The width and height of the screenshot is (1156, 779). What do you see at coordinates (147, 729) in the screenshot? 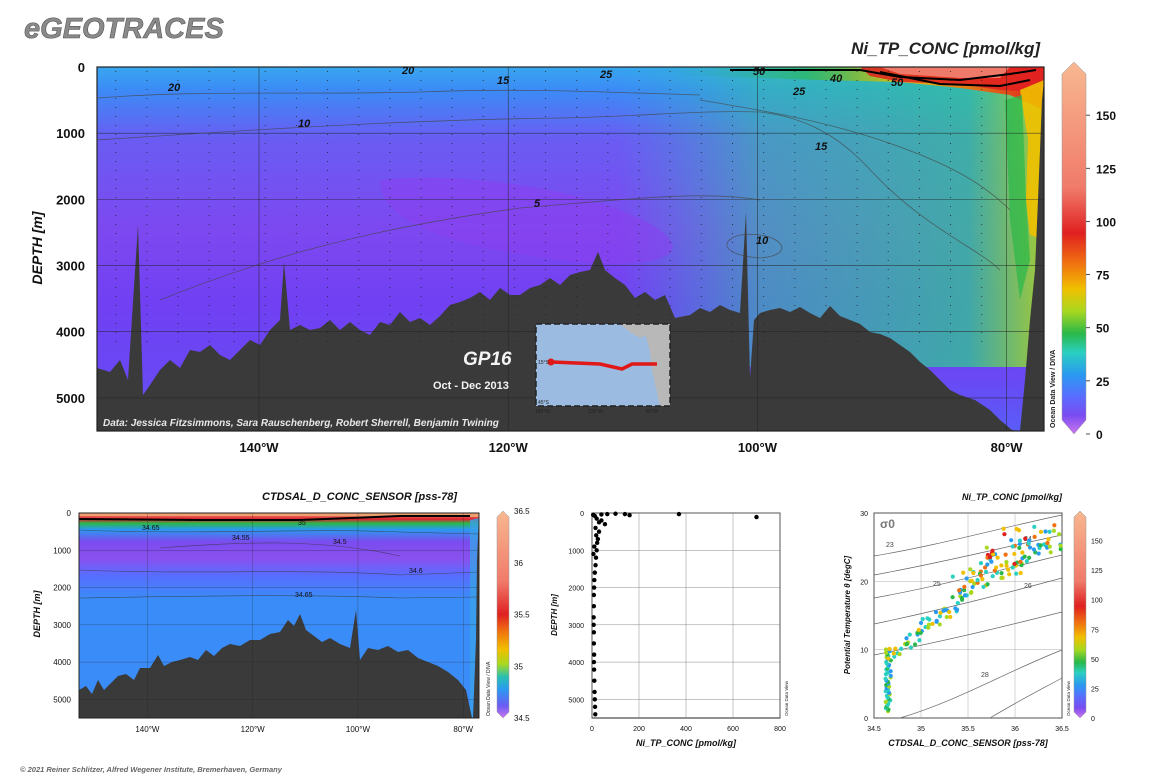
I see `x-tick-label: 140°W` at bounding box center [147, 729].